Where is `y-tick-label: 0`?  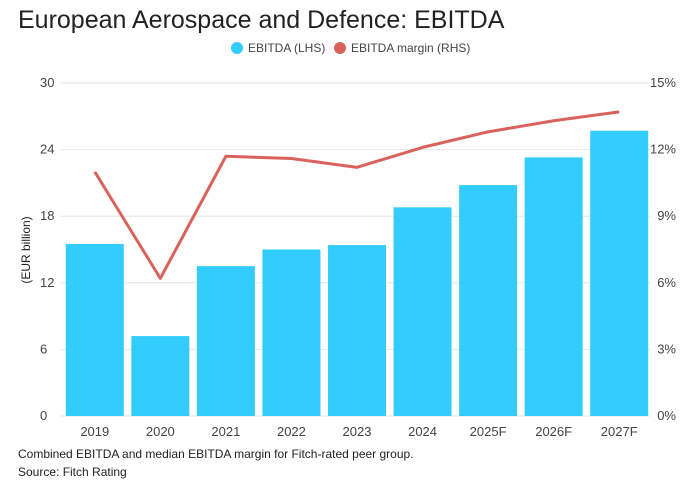
y-tick-label: 0 is located at coordinates (43, 415).